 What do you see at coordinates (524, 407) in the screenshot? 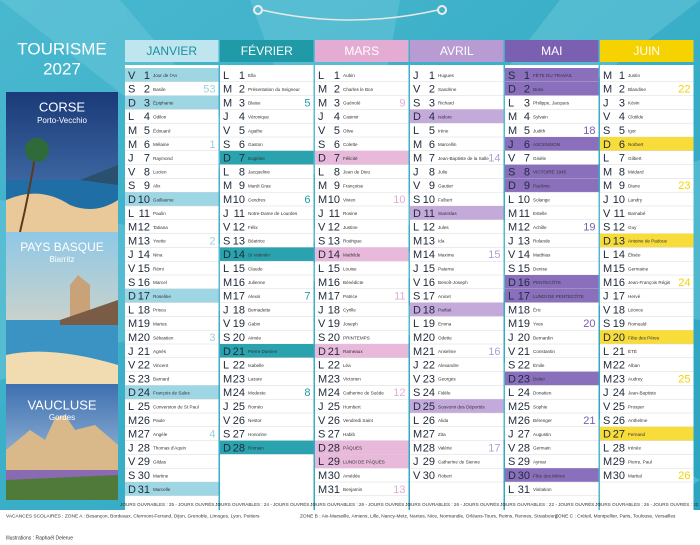
I see `day-number: 25` at bounding box center [524, 407].